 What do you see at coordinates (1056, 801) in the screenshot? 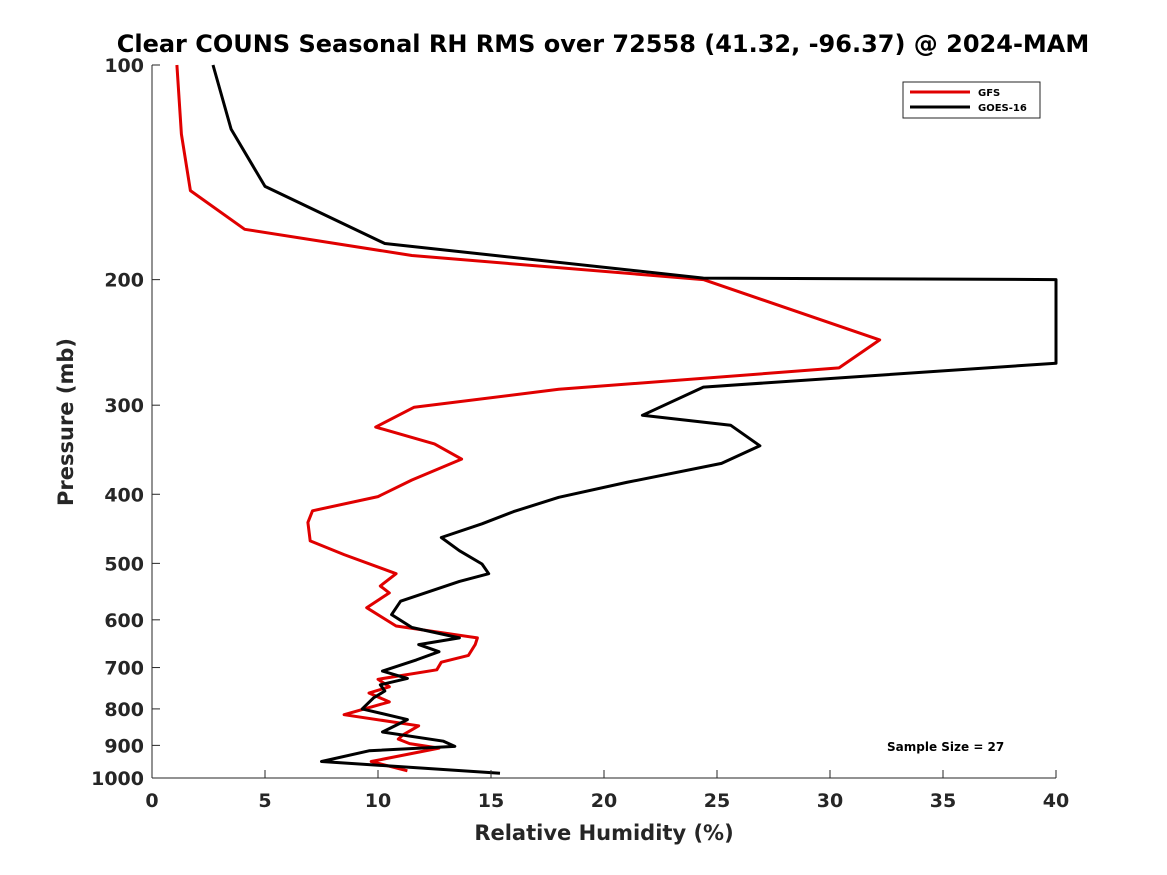
I see `x-tick-label: 40` at bounding box center [1056, 801].